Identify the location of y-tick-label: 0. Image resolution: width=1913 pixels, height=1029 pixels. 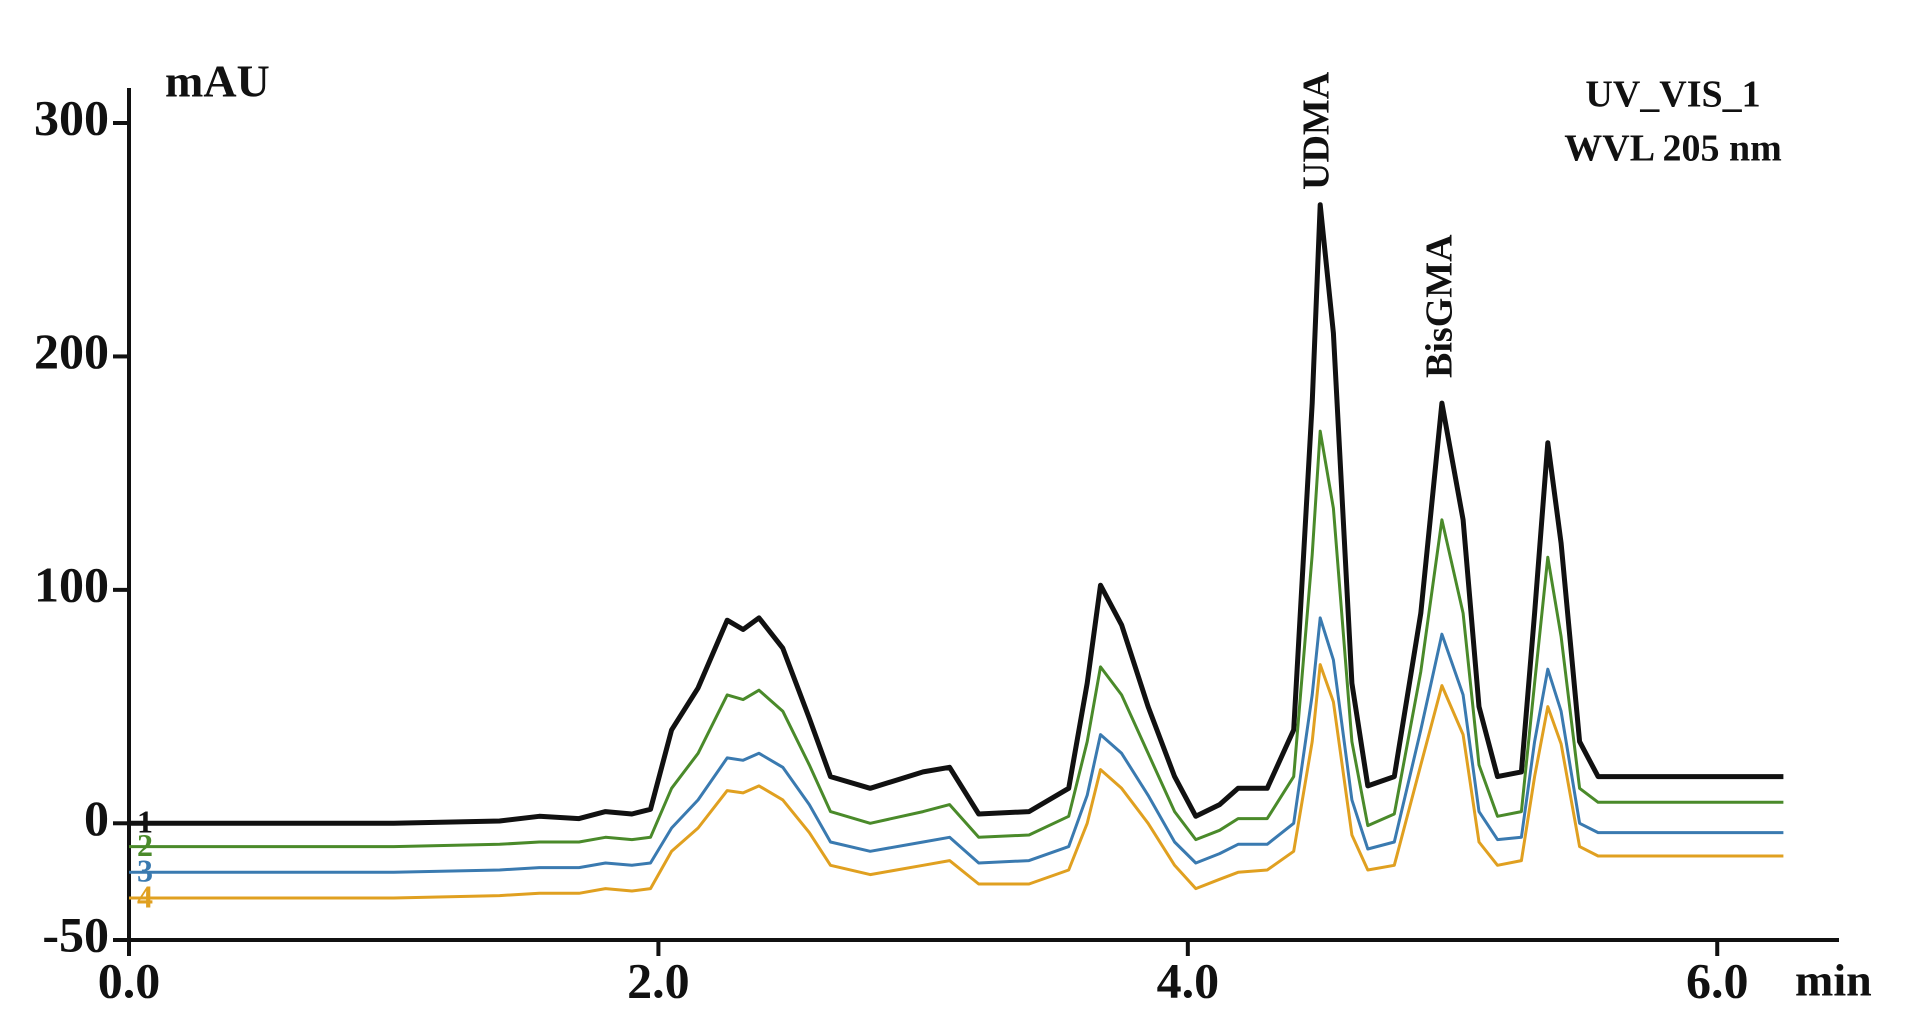
(96, 818).